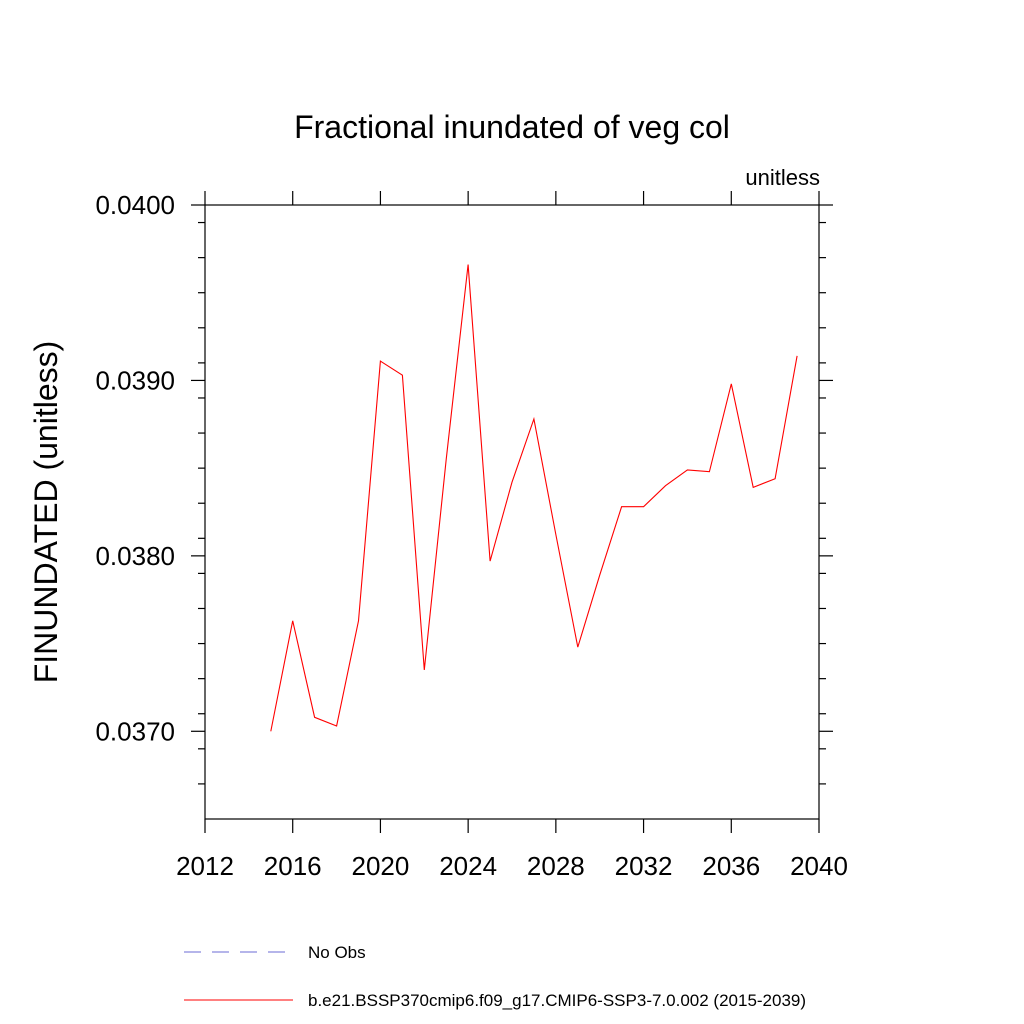 This screenshot has height=1024, width=1024. Describe the element at coordinates (337, 952) in the screenshot. I see `legend-label: No Obs` at that location.